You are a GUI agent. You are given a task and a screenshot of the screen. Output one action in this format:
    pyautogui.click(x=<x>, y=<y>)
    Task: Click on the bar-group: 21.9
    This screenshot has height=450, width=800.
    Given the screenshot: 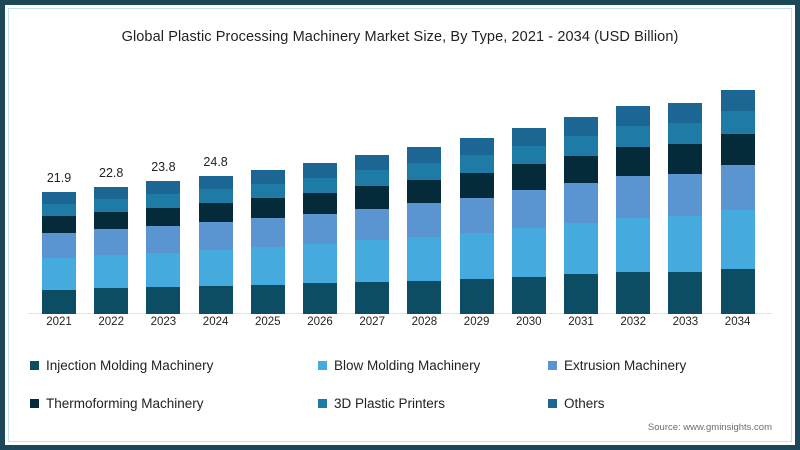 What is the action you would take?
    pyautogui.click(x=59, y=197)
    